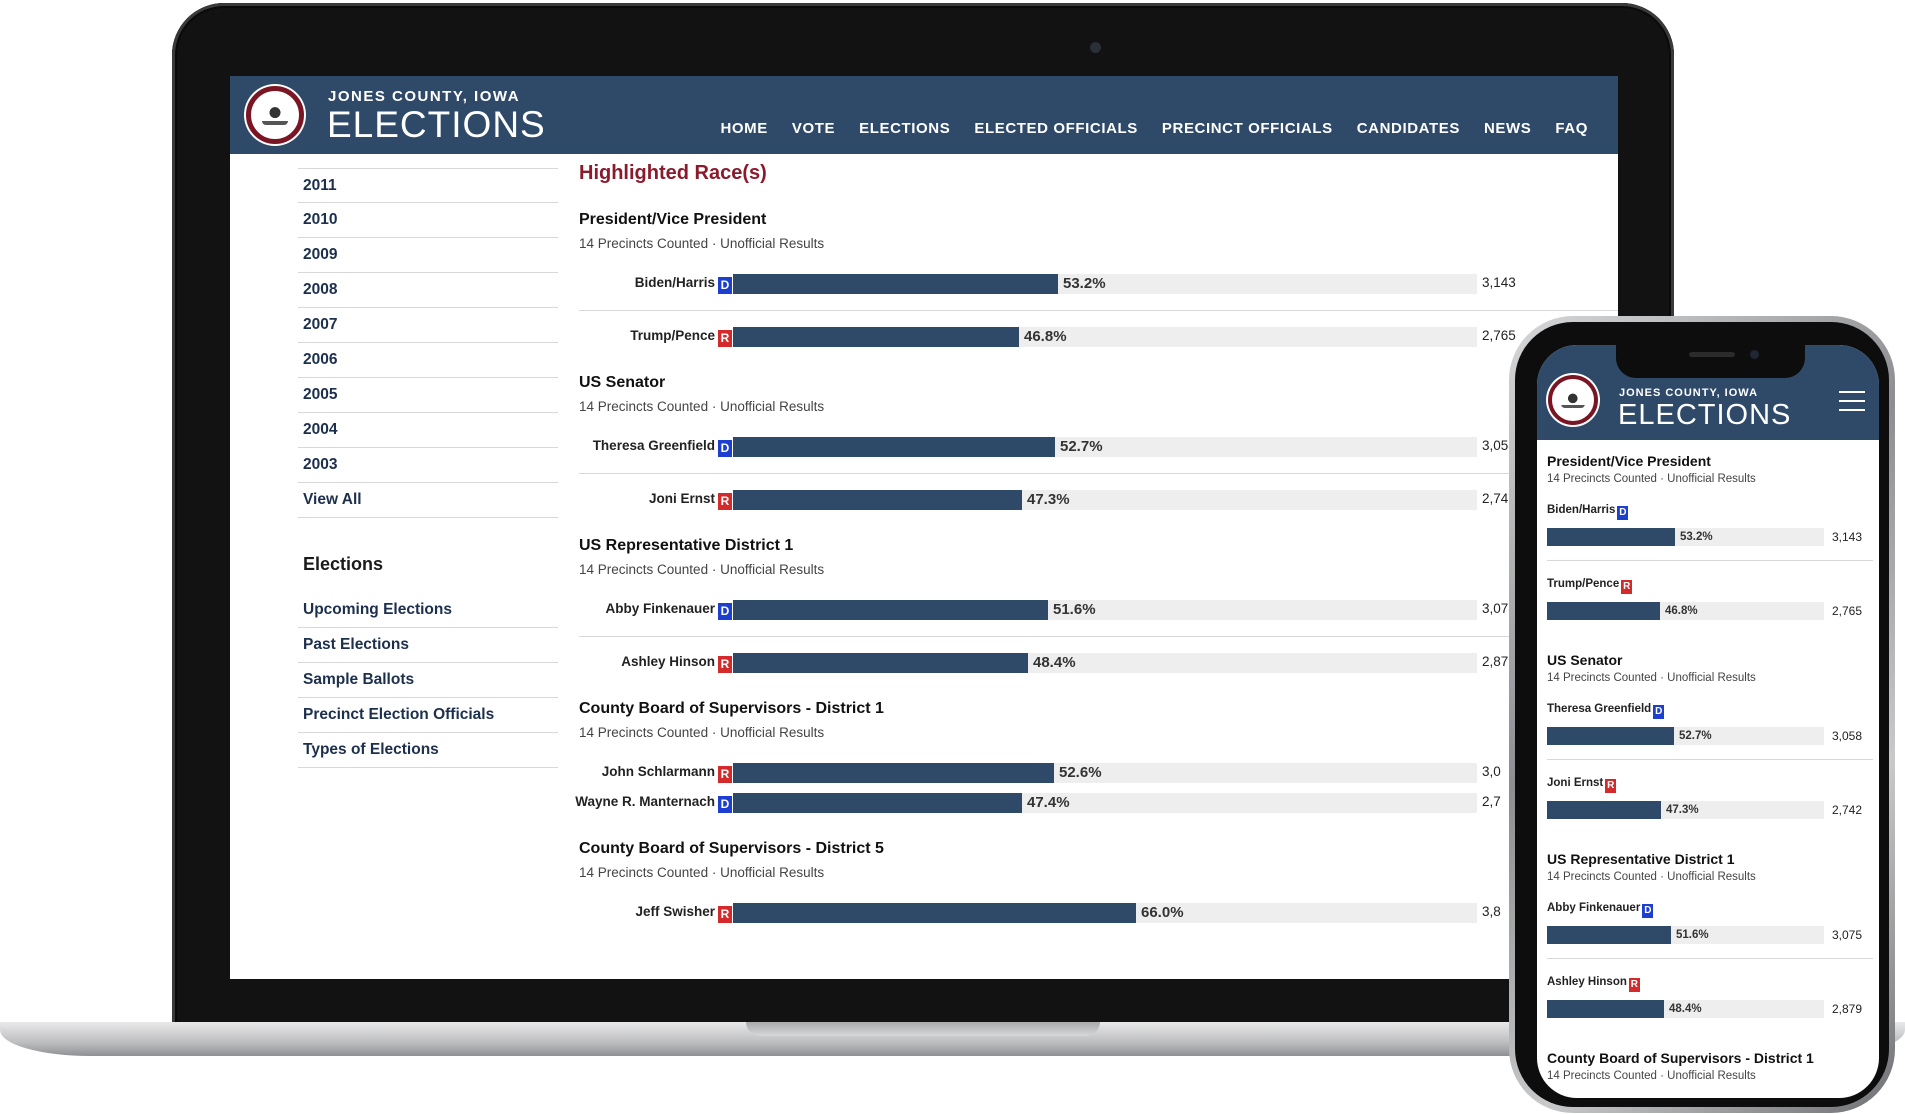 This screenshot has height=1114, width=1905. I want to click on nav-precinct-officials: PRECINCT OFFICIALS, so click(1247, 128).